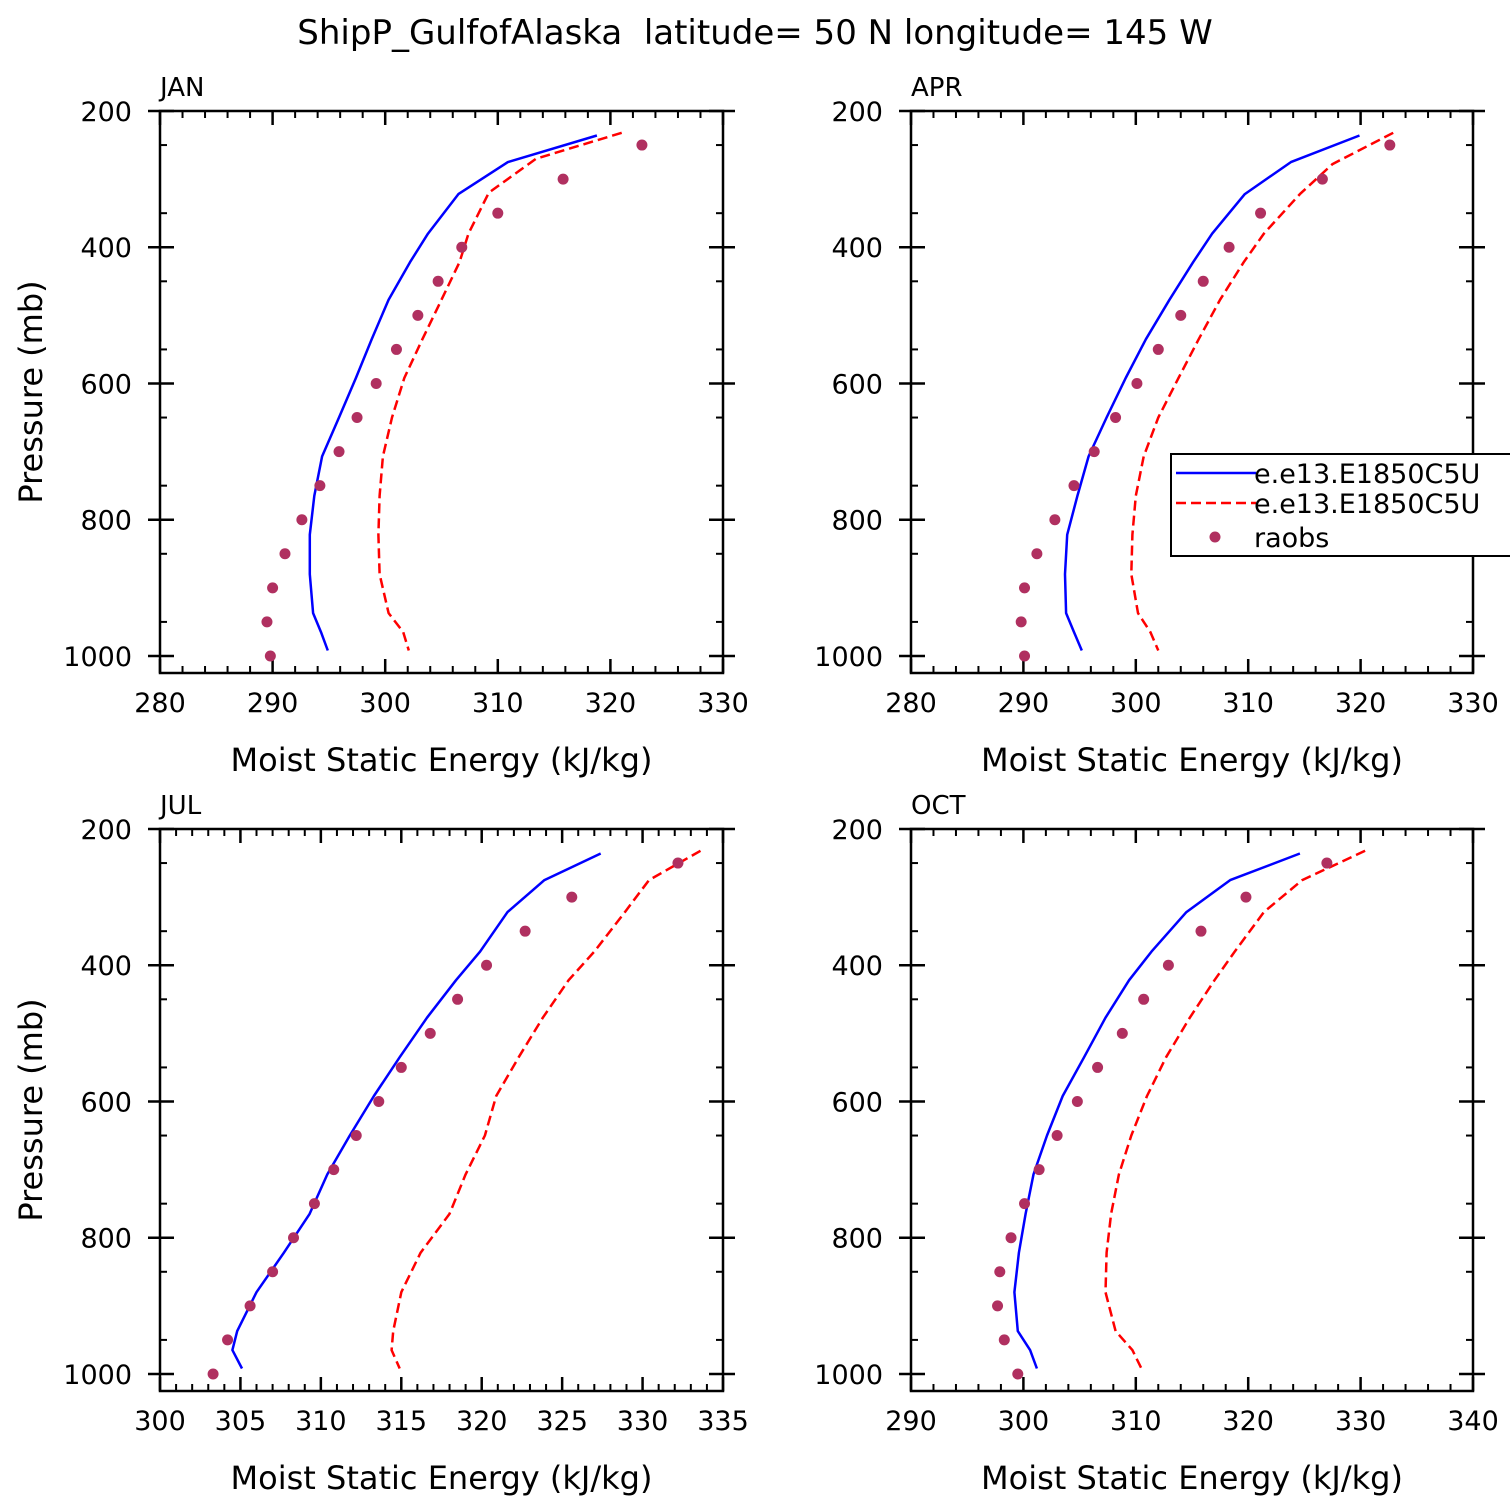  Describe the element at coordinates (562, 1421) in the screenshot. I see `x-tick-label: 325` at that location.